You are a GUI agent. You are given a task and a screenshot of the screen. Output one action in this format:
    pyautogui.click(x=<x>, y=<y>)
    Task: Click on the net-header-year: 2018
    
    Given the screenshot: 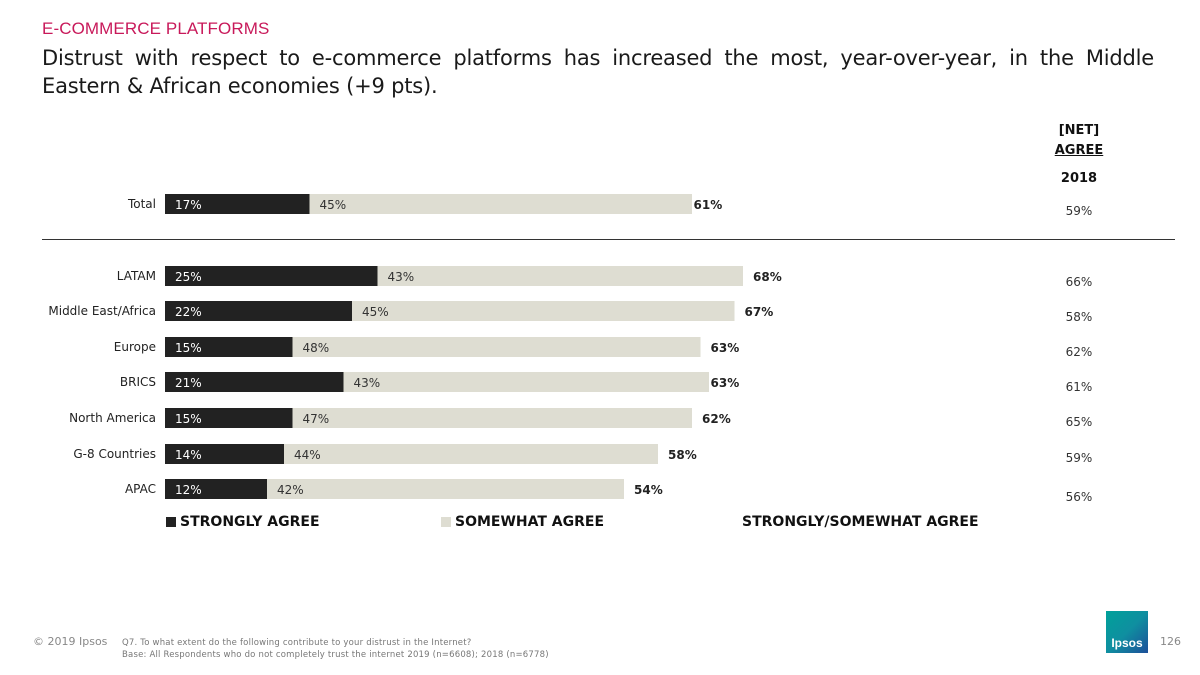 What is the action you would take?
    pyautogui.click(x=1079, y=178)
    